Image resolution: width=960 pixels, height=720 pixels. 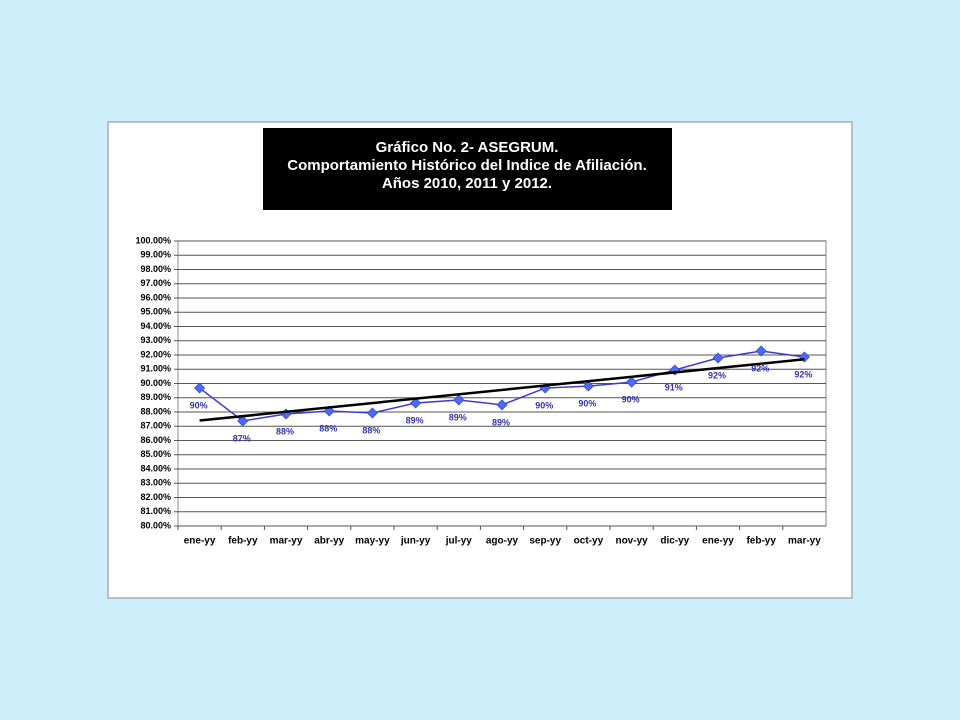 I want to click on y-tick-label: 94.00%, so click(x=155, y=326).